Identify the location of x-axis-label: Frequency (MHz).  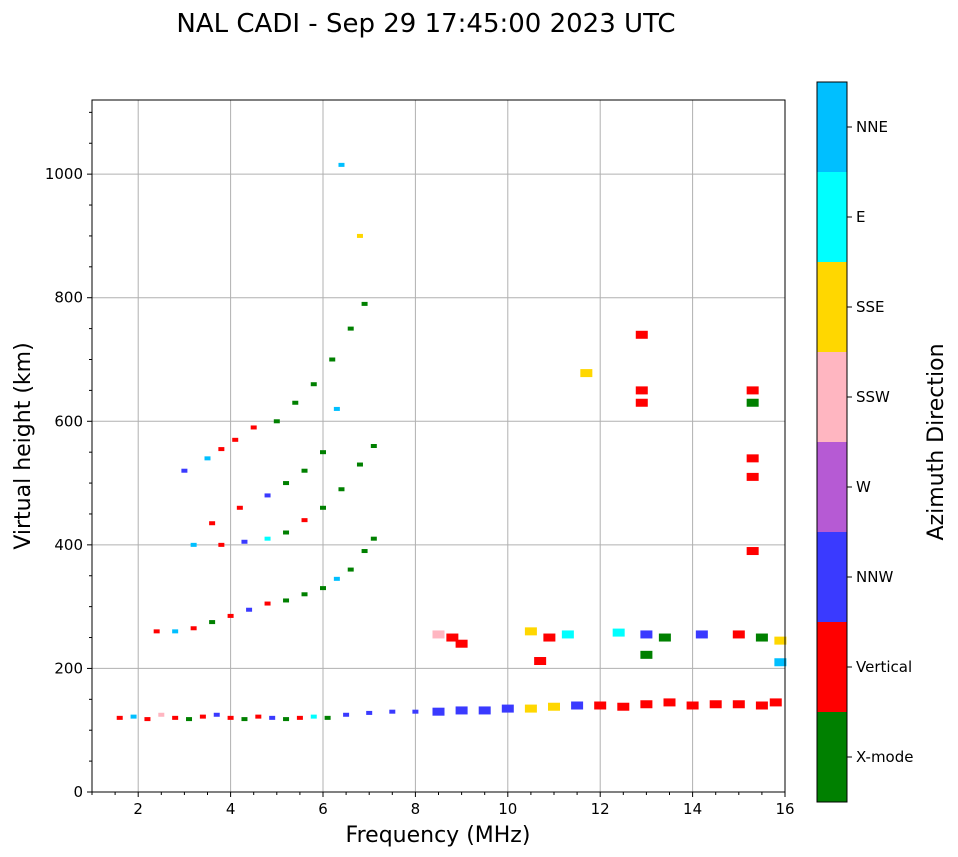
(438, 835).